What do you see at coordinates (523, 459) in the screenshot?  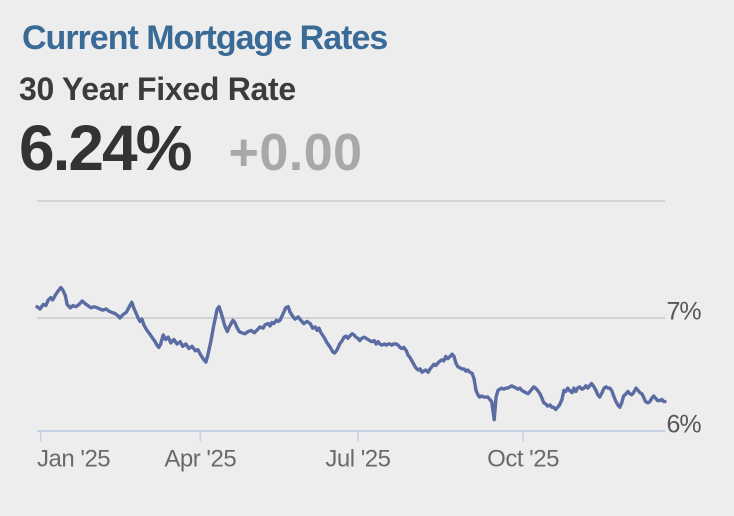 I see `x-axis-label: Oct '25` at bounding box center [523, 459].